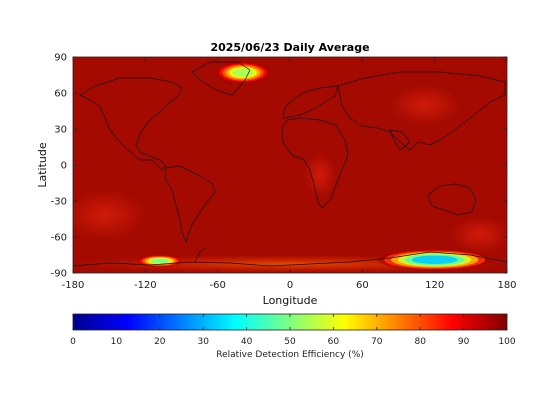 The height and width of the screenshot is (420, 560). Describe the element at coordinates (290, 259) in the screenshot. I see `antarctica-coast` at that location.